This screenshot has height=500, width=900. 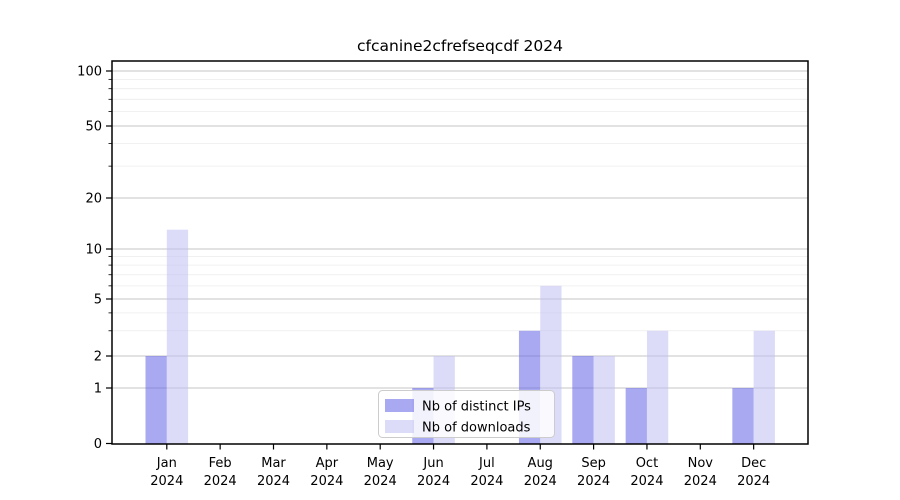 What do you see at coordinates (98, 444) in the screenshot?
I see `y-tick-label: 0` at bounding box center [98, 444].